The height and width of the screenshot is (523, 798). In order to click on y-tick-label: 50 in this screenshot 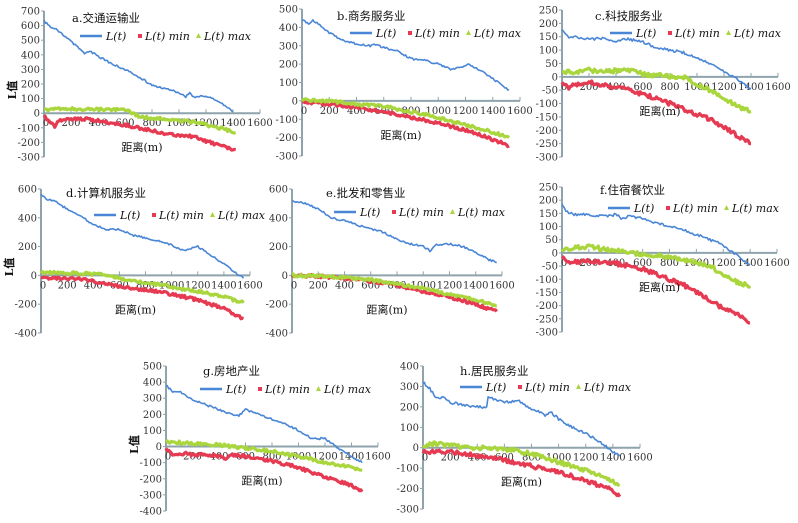, I will do `click(551, 240)`.